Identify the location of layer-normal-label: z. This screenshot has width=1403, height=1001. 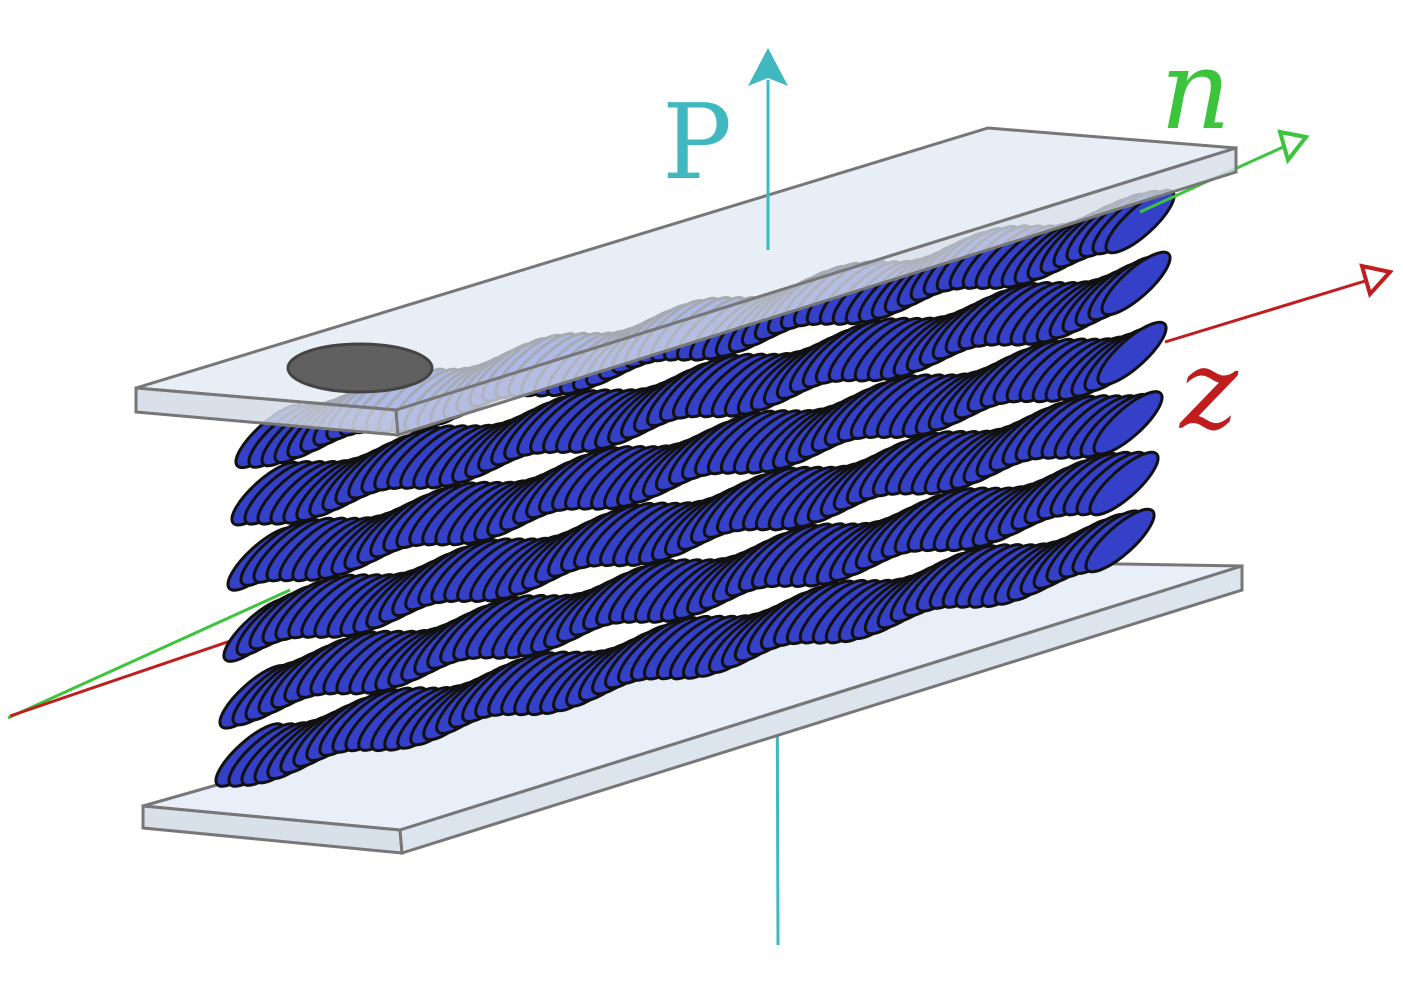
(1208, 390).